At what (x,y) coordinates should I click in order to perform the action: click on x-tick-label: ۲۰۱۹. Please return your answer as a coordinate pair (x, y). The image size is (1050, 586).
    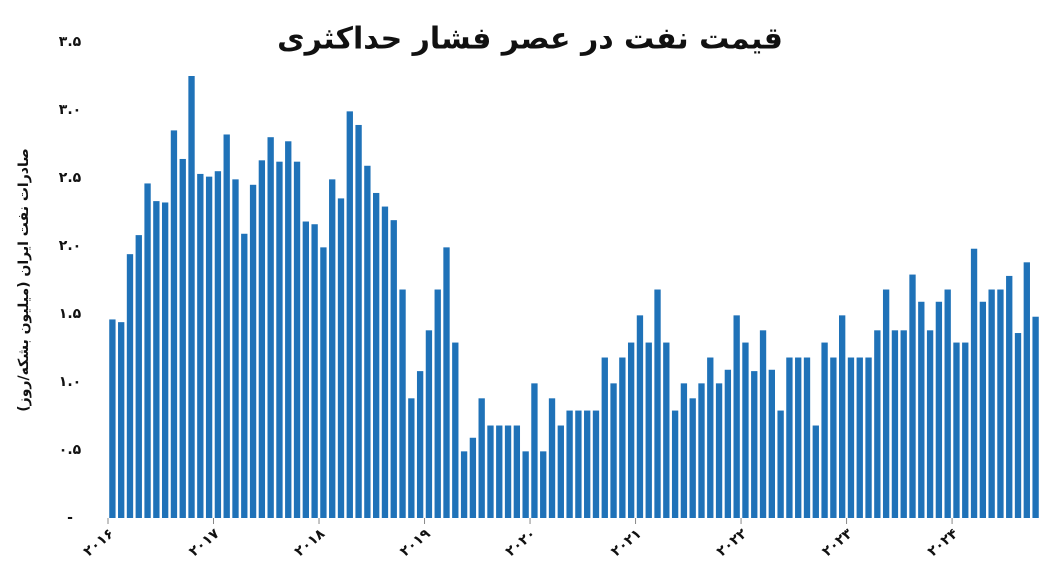
    Looking at the image, I should click on (415, 543).